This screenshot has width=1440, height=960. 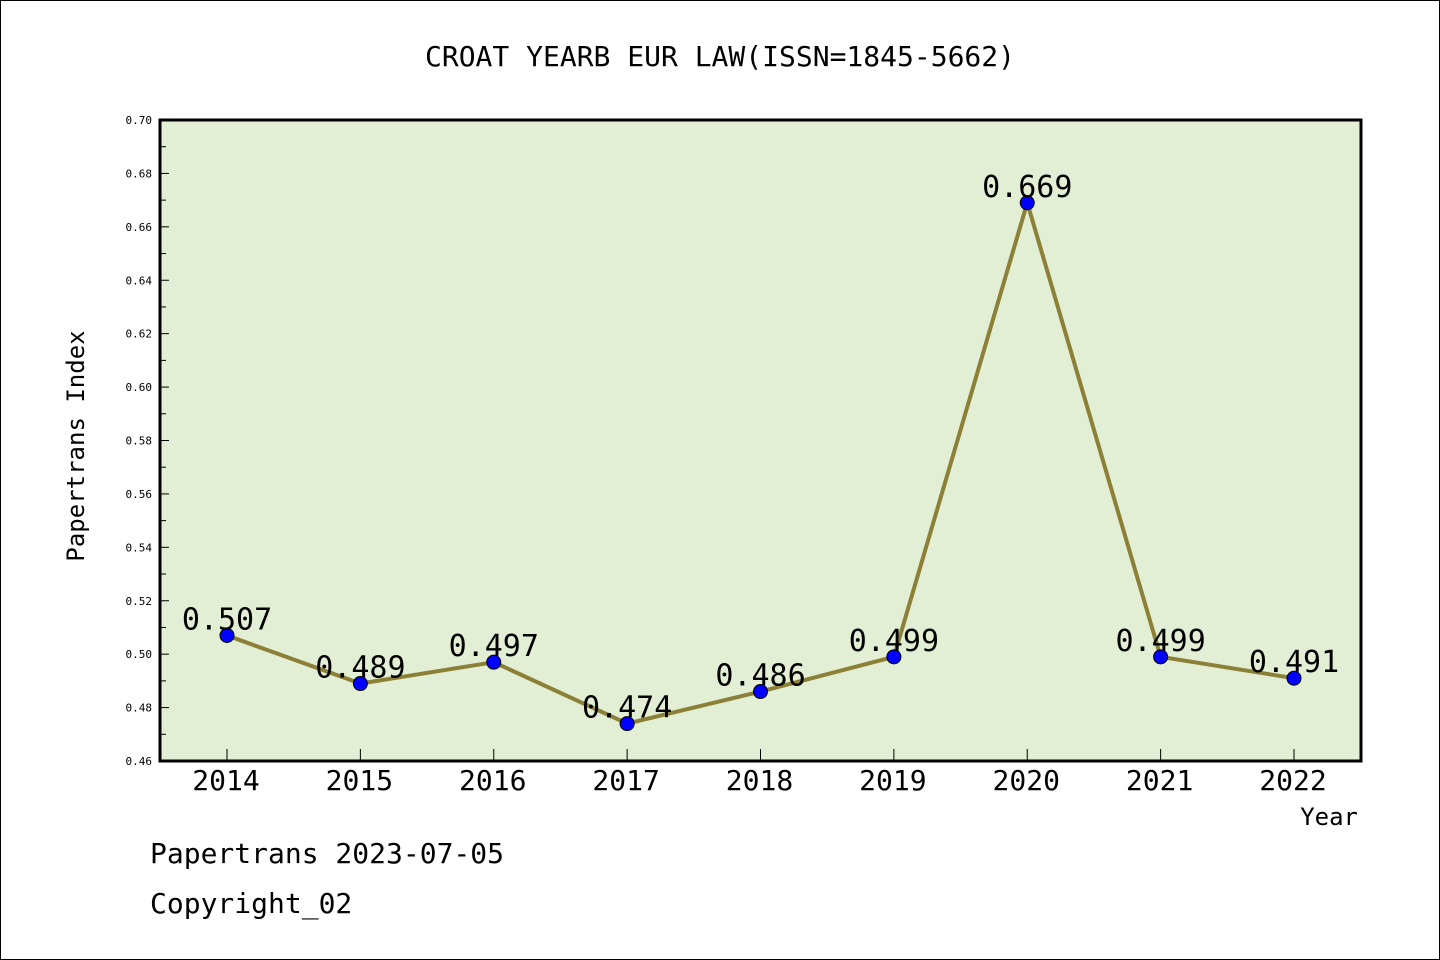 I want to click on data-label: 0.491, so click(x=1294, y=662).